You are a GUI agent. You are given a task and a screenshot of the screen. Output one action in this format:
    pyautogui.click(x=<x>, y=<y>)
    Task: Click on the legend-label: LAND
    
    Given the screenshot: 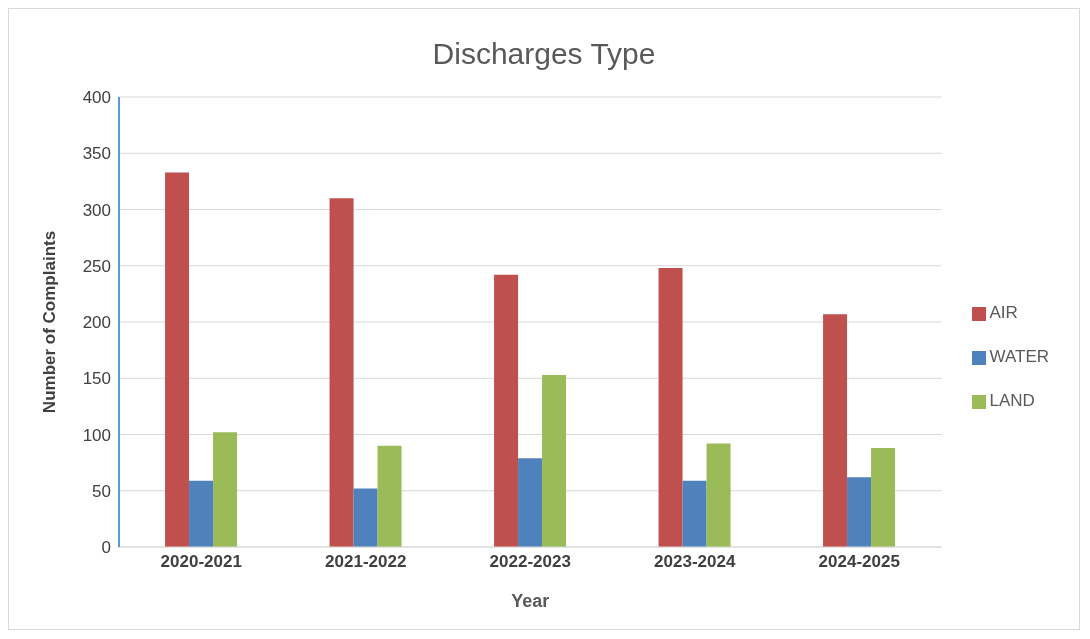 What is the action you would take?
    pyautogui.click(x=1012, y=400)
    